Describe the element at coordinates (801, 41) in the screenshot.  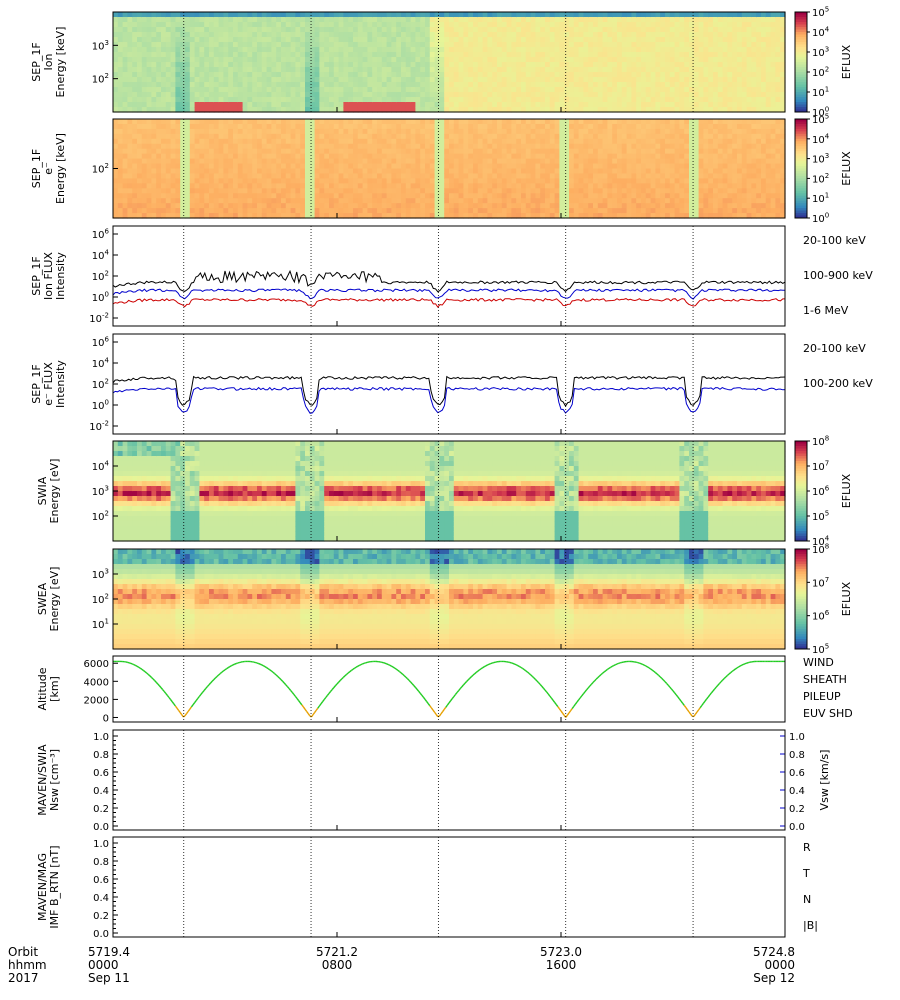
I see `colorbar-segment` at that location.